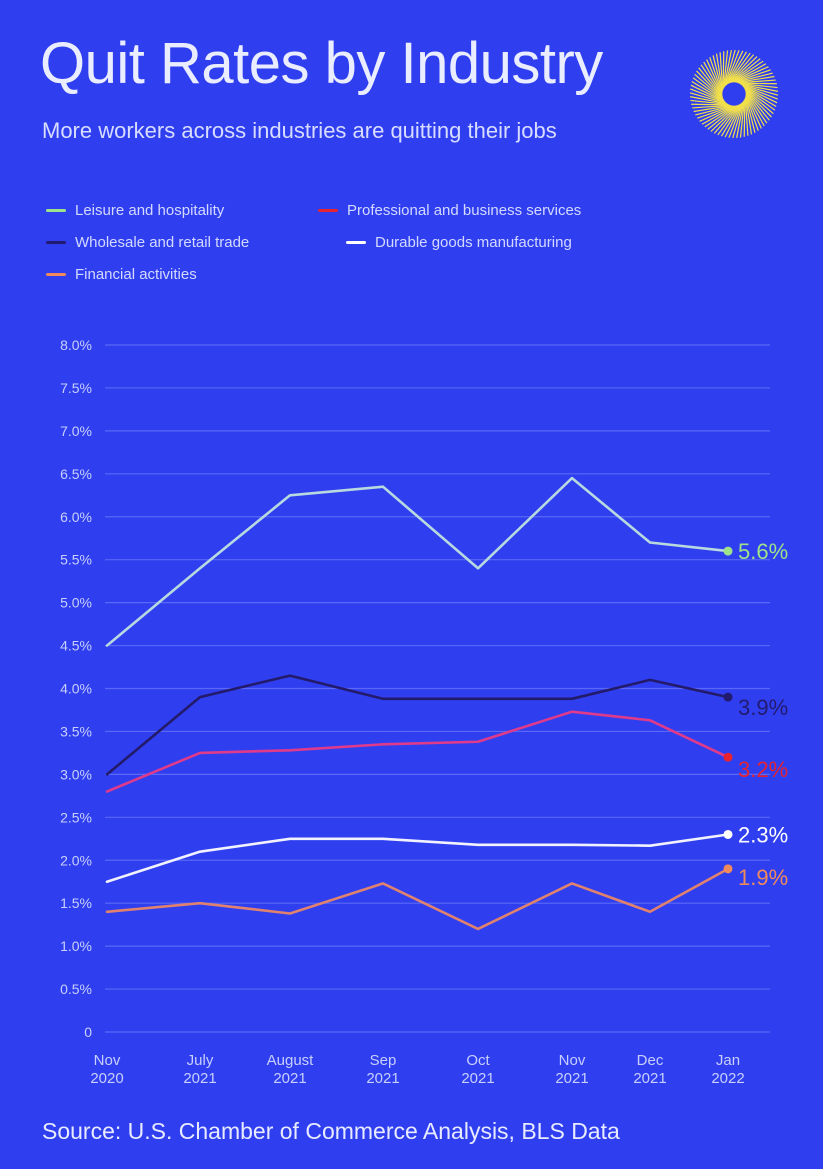  What do you see at coordinates (321, 63) in the screenshot?
I see `chart-title: Quit Rates by Industry` at bounding box center [321, 63].